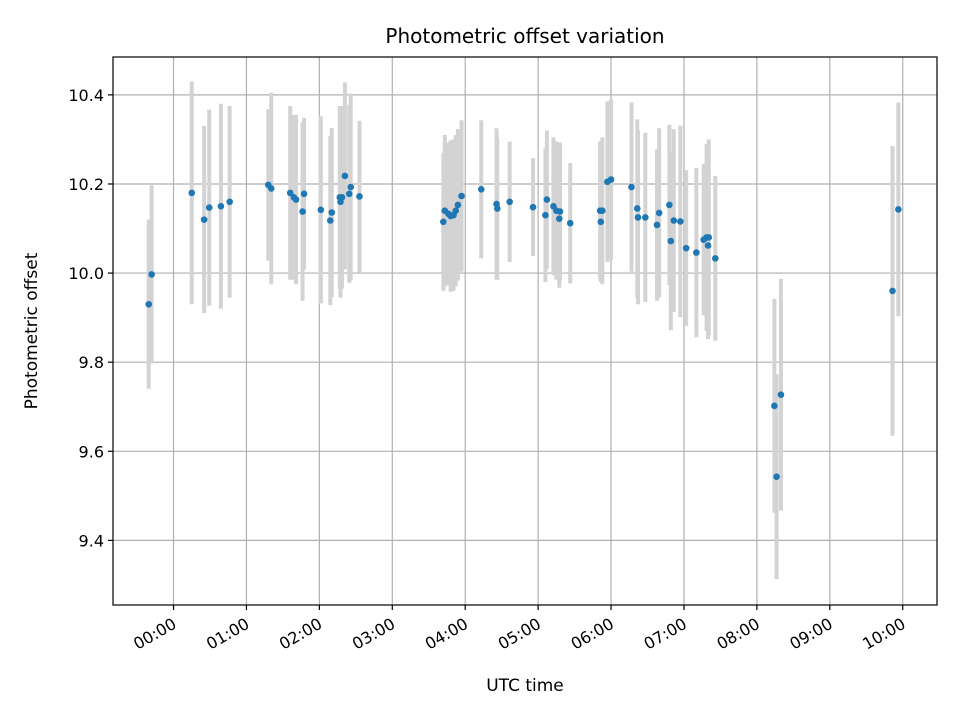 Image resolution: width=960 pixels, height=720 pixels. Describe the element at coordinates (525, 686) in the screenshot. I see `x-axis-title: UTC time` at that location.